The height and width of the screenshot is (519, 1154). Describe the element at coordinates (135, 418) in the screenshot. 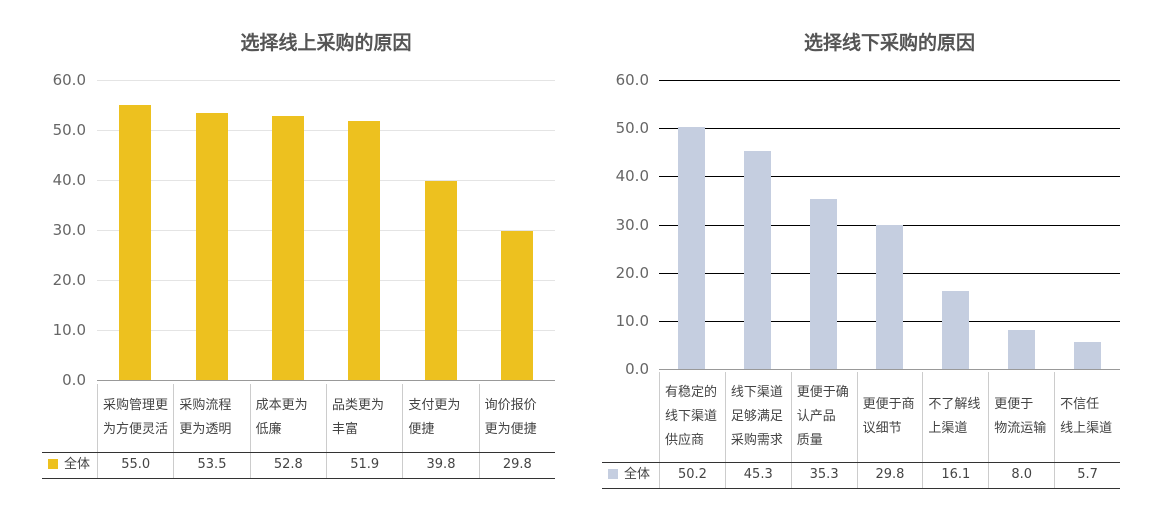

I see `category-label: 采购管理更为方便灵活` at that location.